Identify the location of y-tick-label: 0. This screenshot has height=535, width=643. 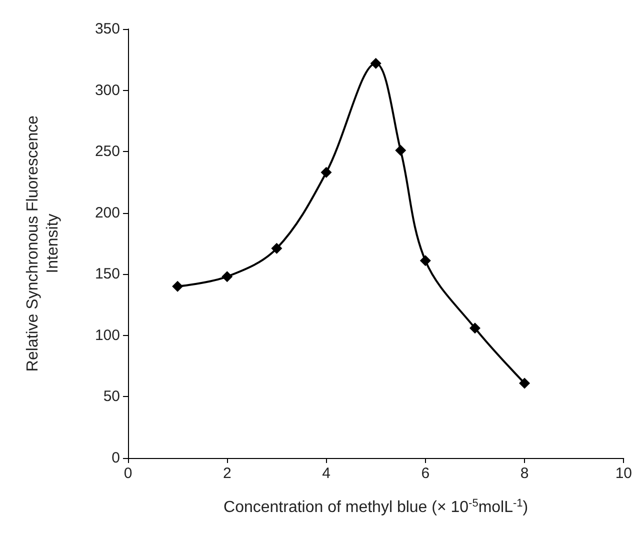
(116, 458).